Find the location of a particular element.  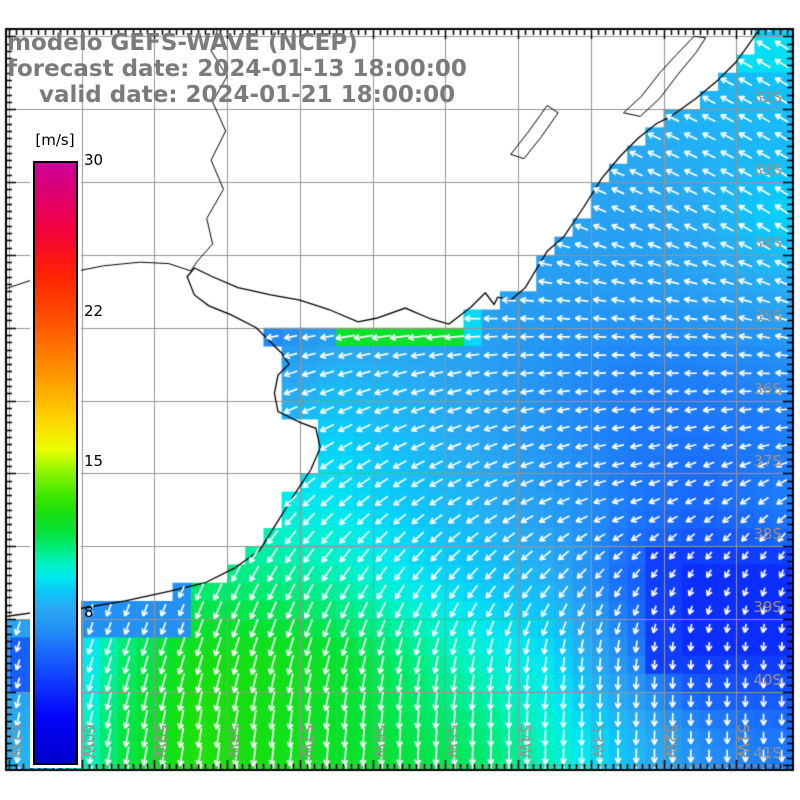

colorbar-tick-22: 22 is located at coordinates (94, 311).